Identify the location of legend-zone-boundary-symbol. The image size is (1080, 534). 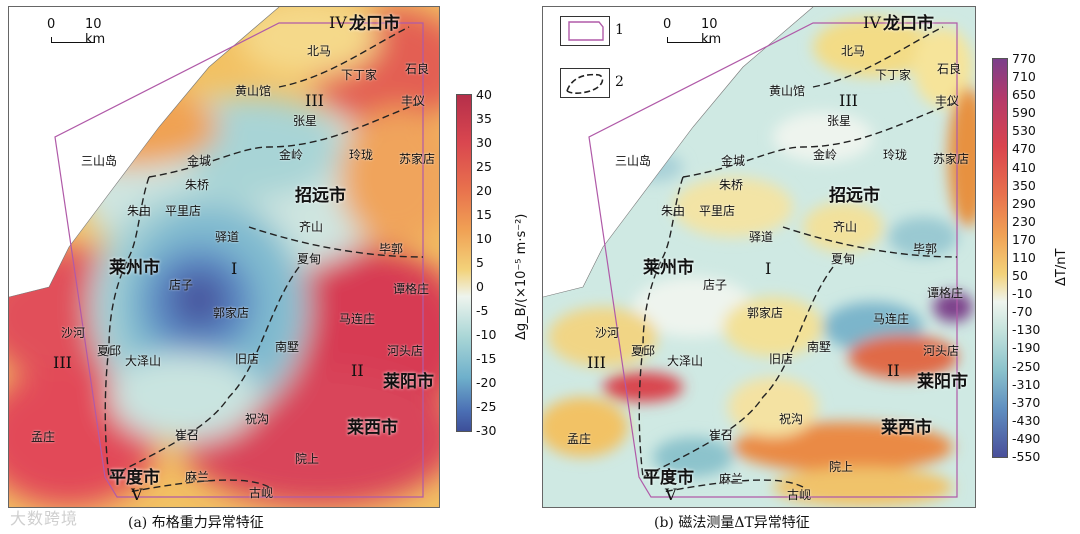
(585, 83).